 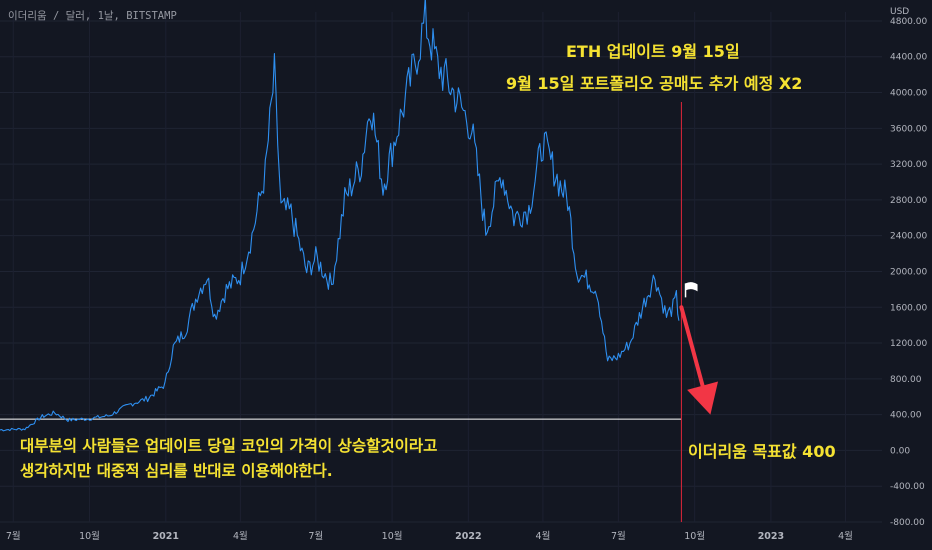 I want to click on y-tick-label: 400.00, so click(x=906, y=416).